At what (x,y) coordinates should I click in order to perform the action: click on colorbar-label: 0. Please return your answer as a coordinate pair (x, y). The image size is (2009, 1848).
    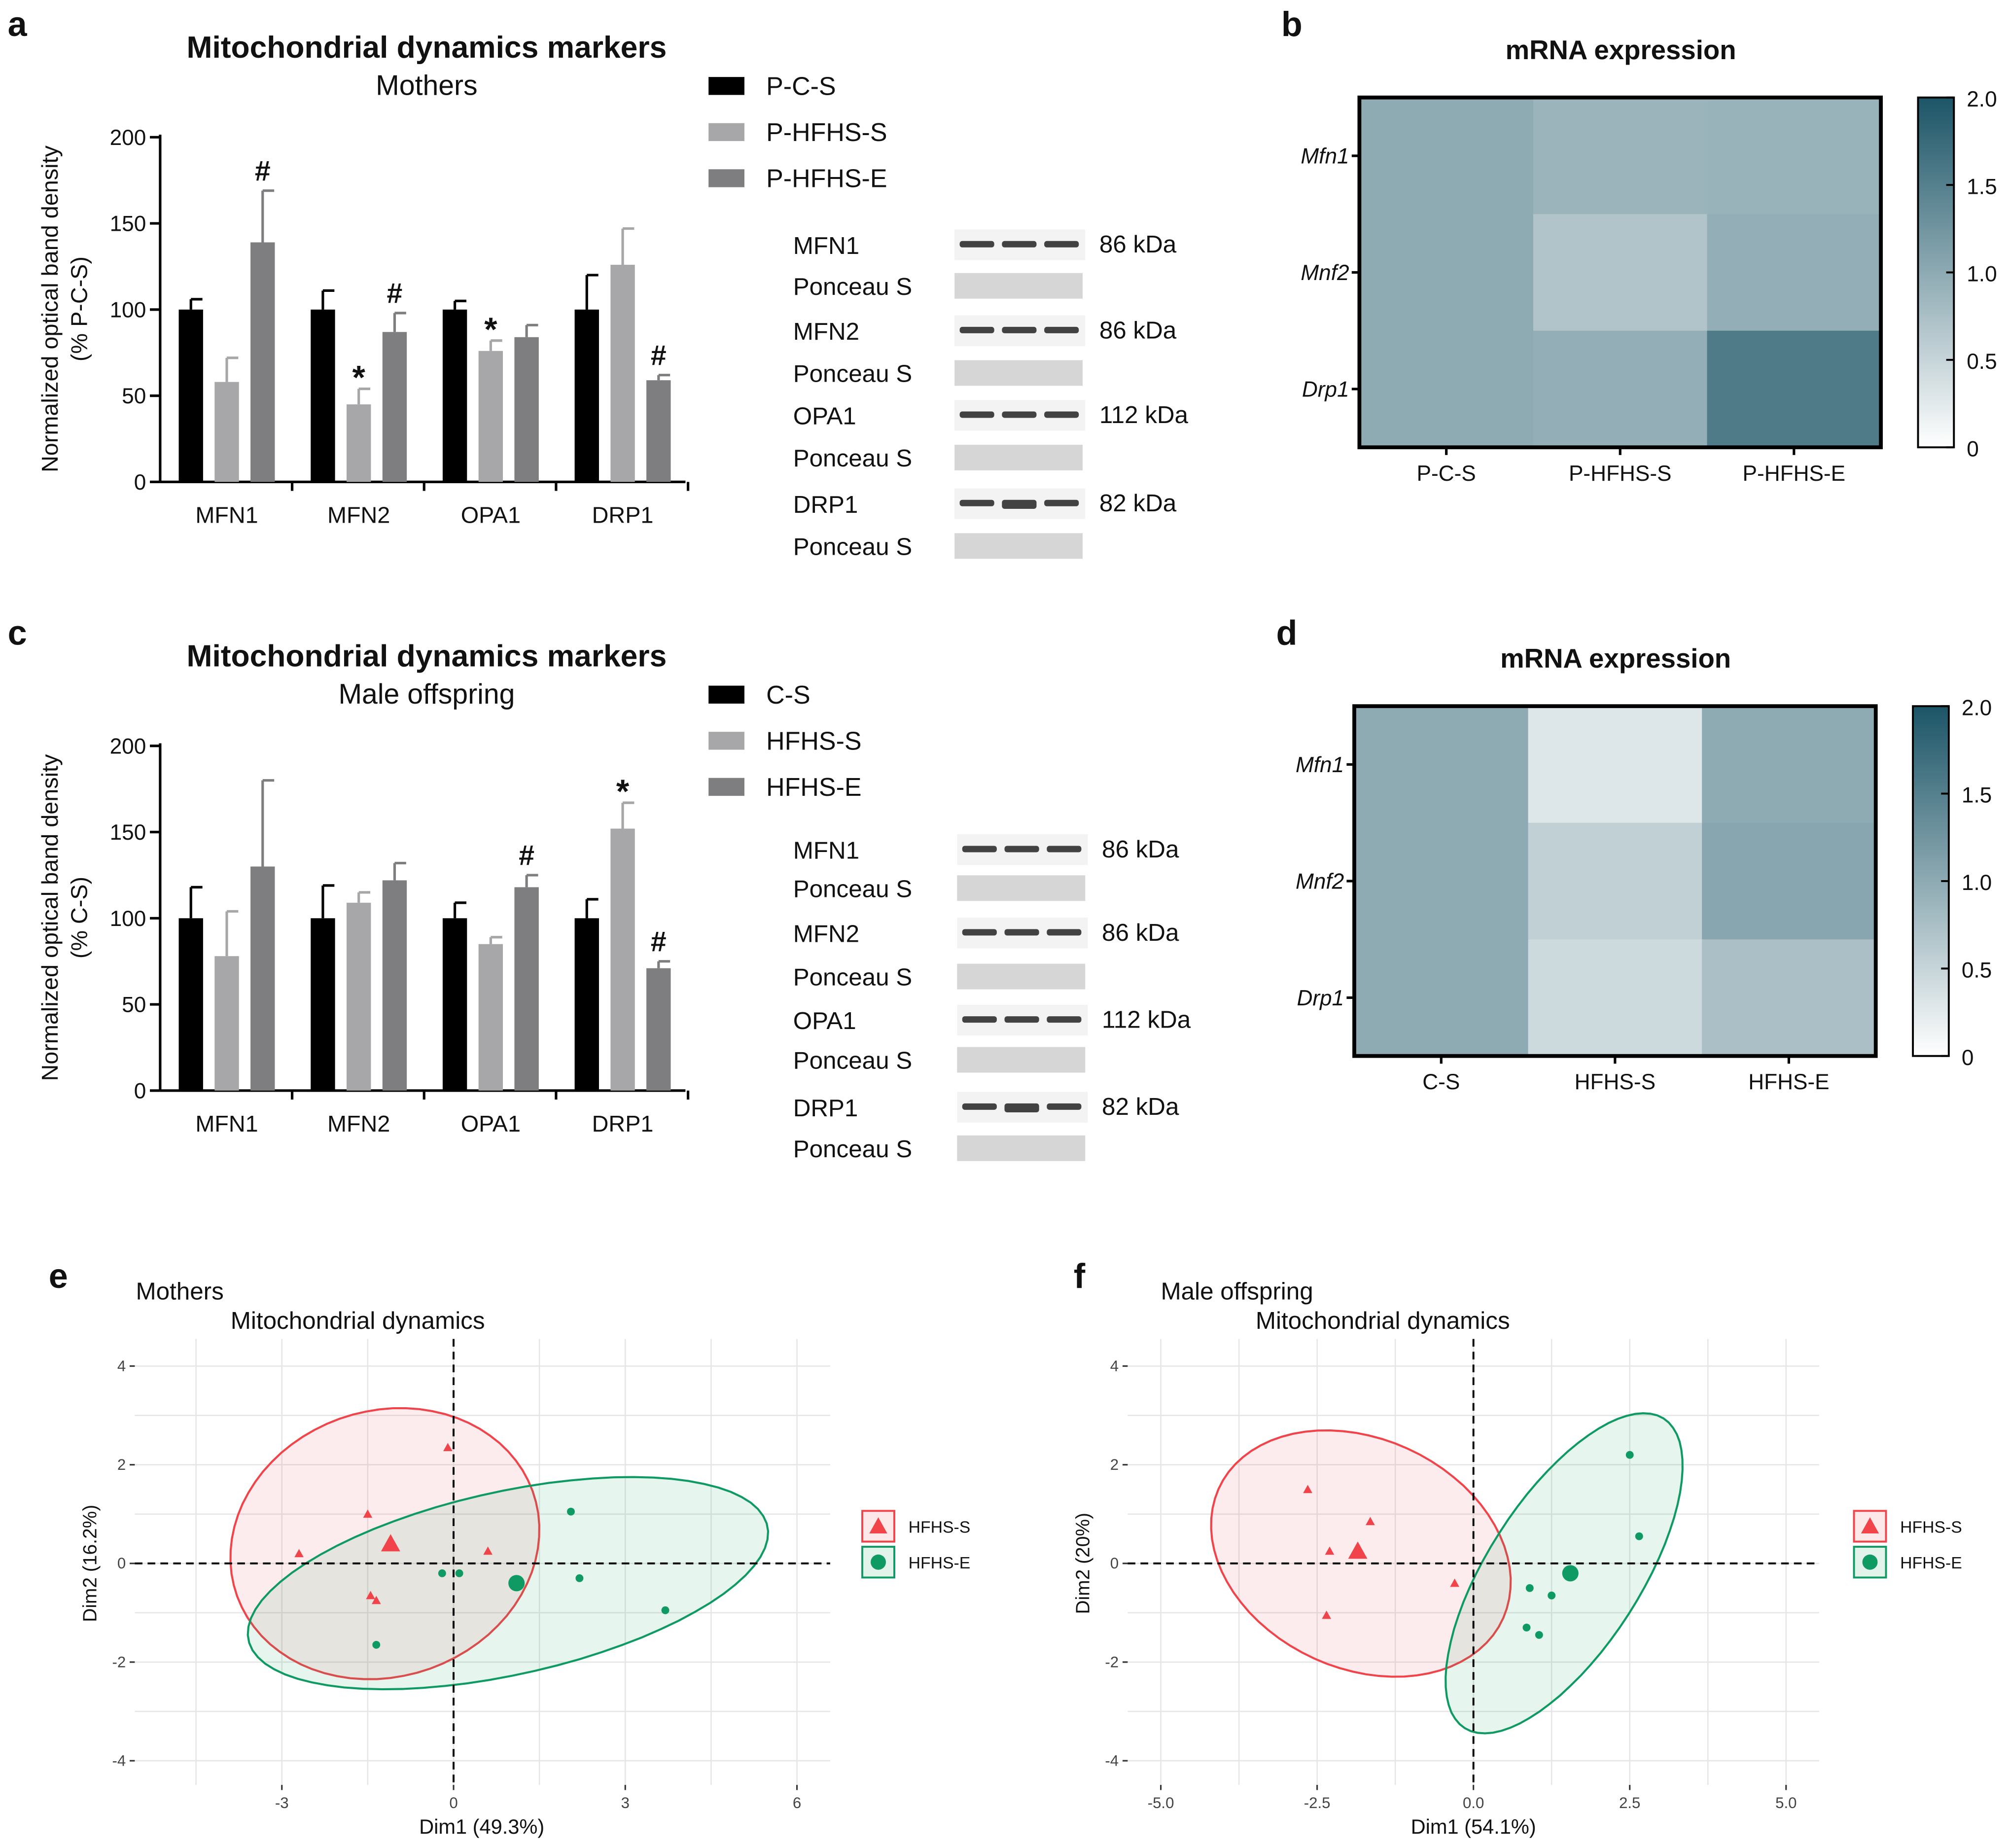
    Looking at the image, I should click on (1973, 449).